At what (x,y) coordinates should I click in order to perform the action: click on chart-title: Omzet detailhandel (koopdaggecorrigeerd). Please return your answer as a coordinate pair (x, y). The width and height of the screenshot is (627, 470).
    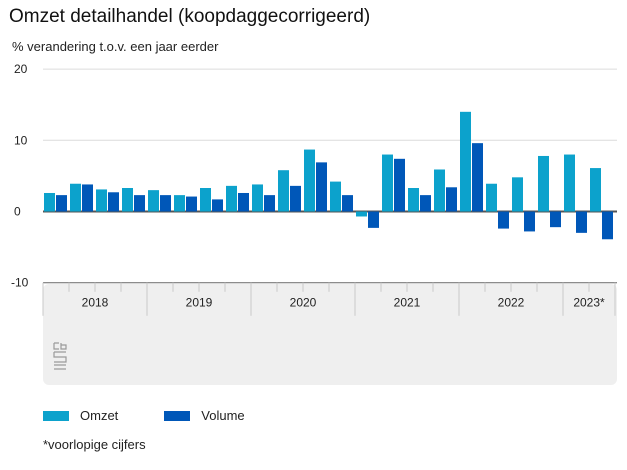
    Looking at the image, I should click on (190, 16).